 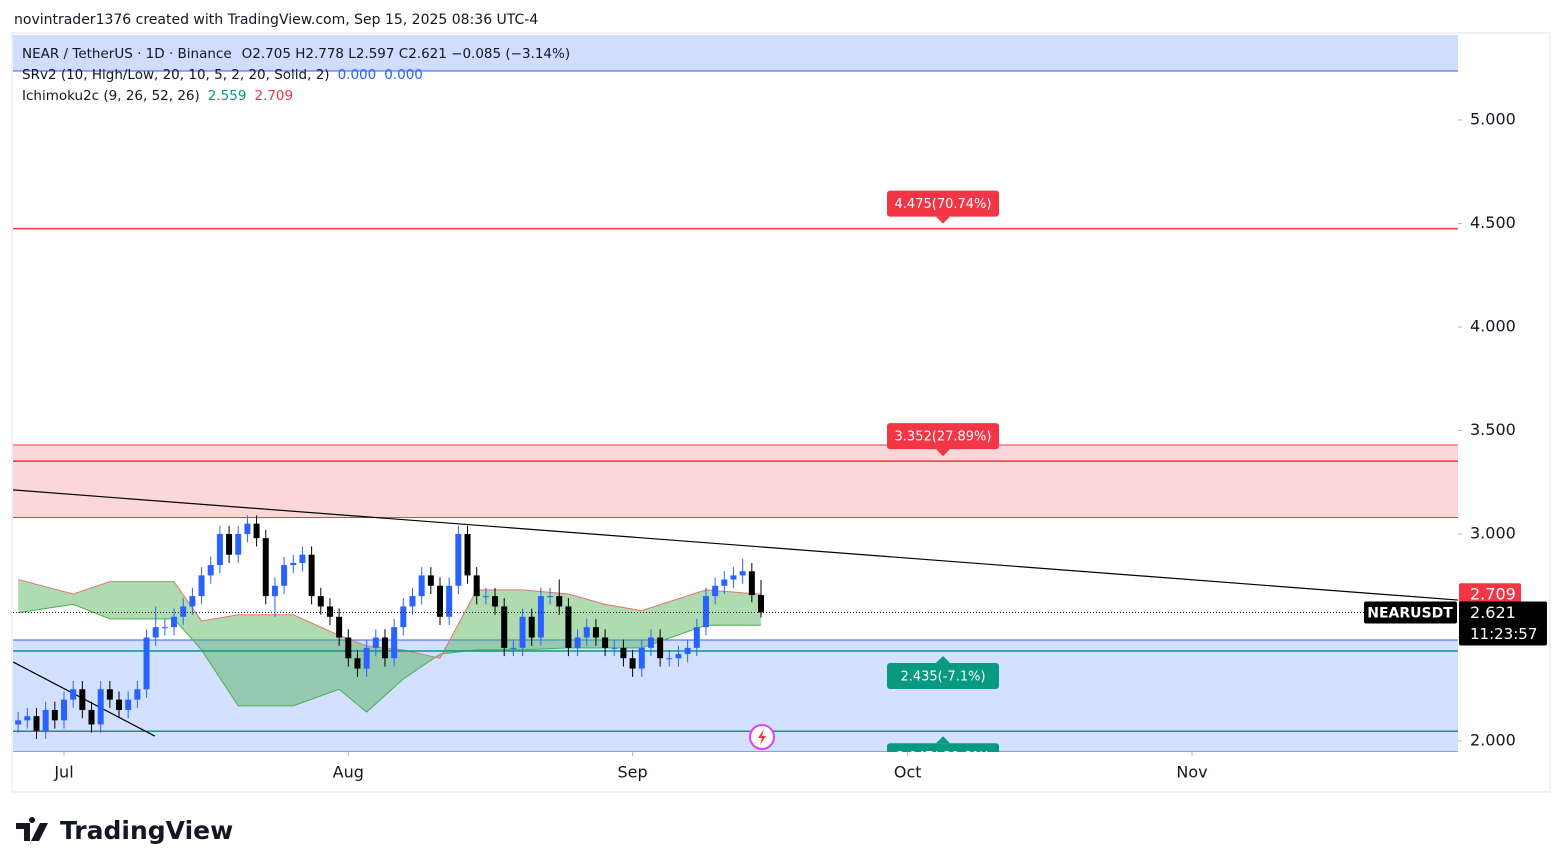 I want to click on ichimoku-value: 2.559, so click(x=227, y=96).